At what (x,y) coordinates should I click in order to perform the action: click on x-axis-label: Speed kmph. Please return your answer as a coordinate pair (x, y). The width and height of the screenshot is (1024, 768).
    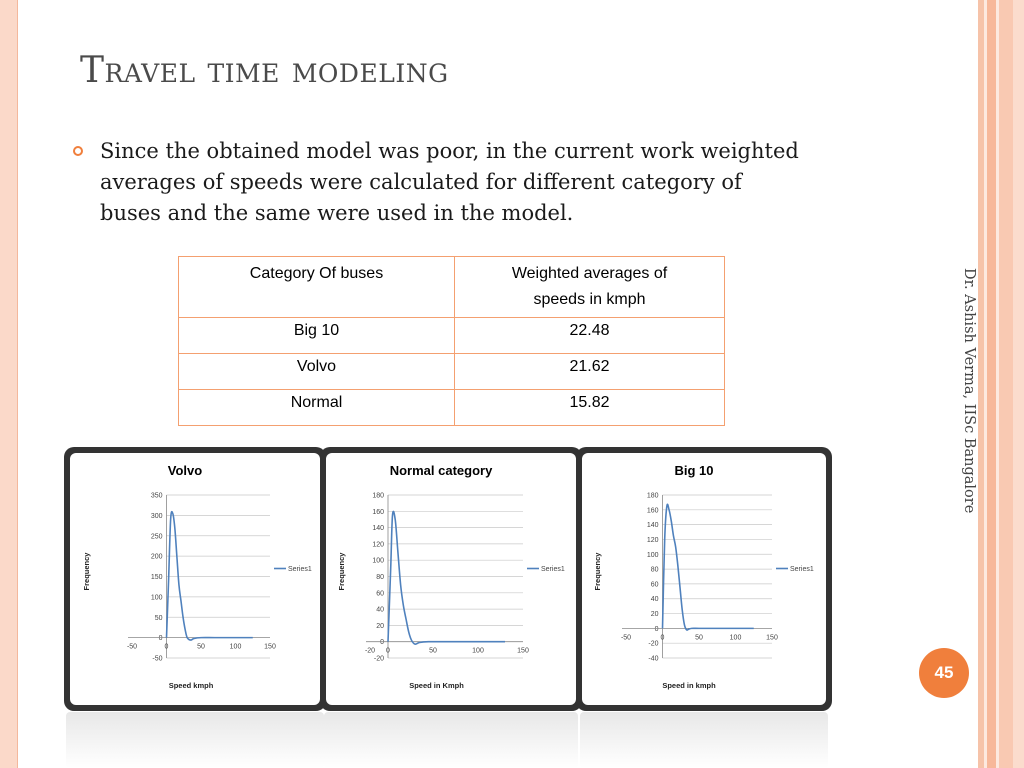
    Looking at the image, I should click on (191, 685).